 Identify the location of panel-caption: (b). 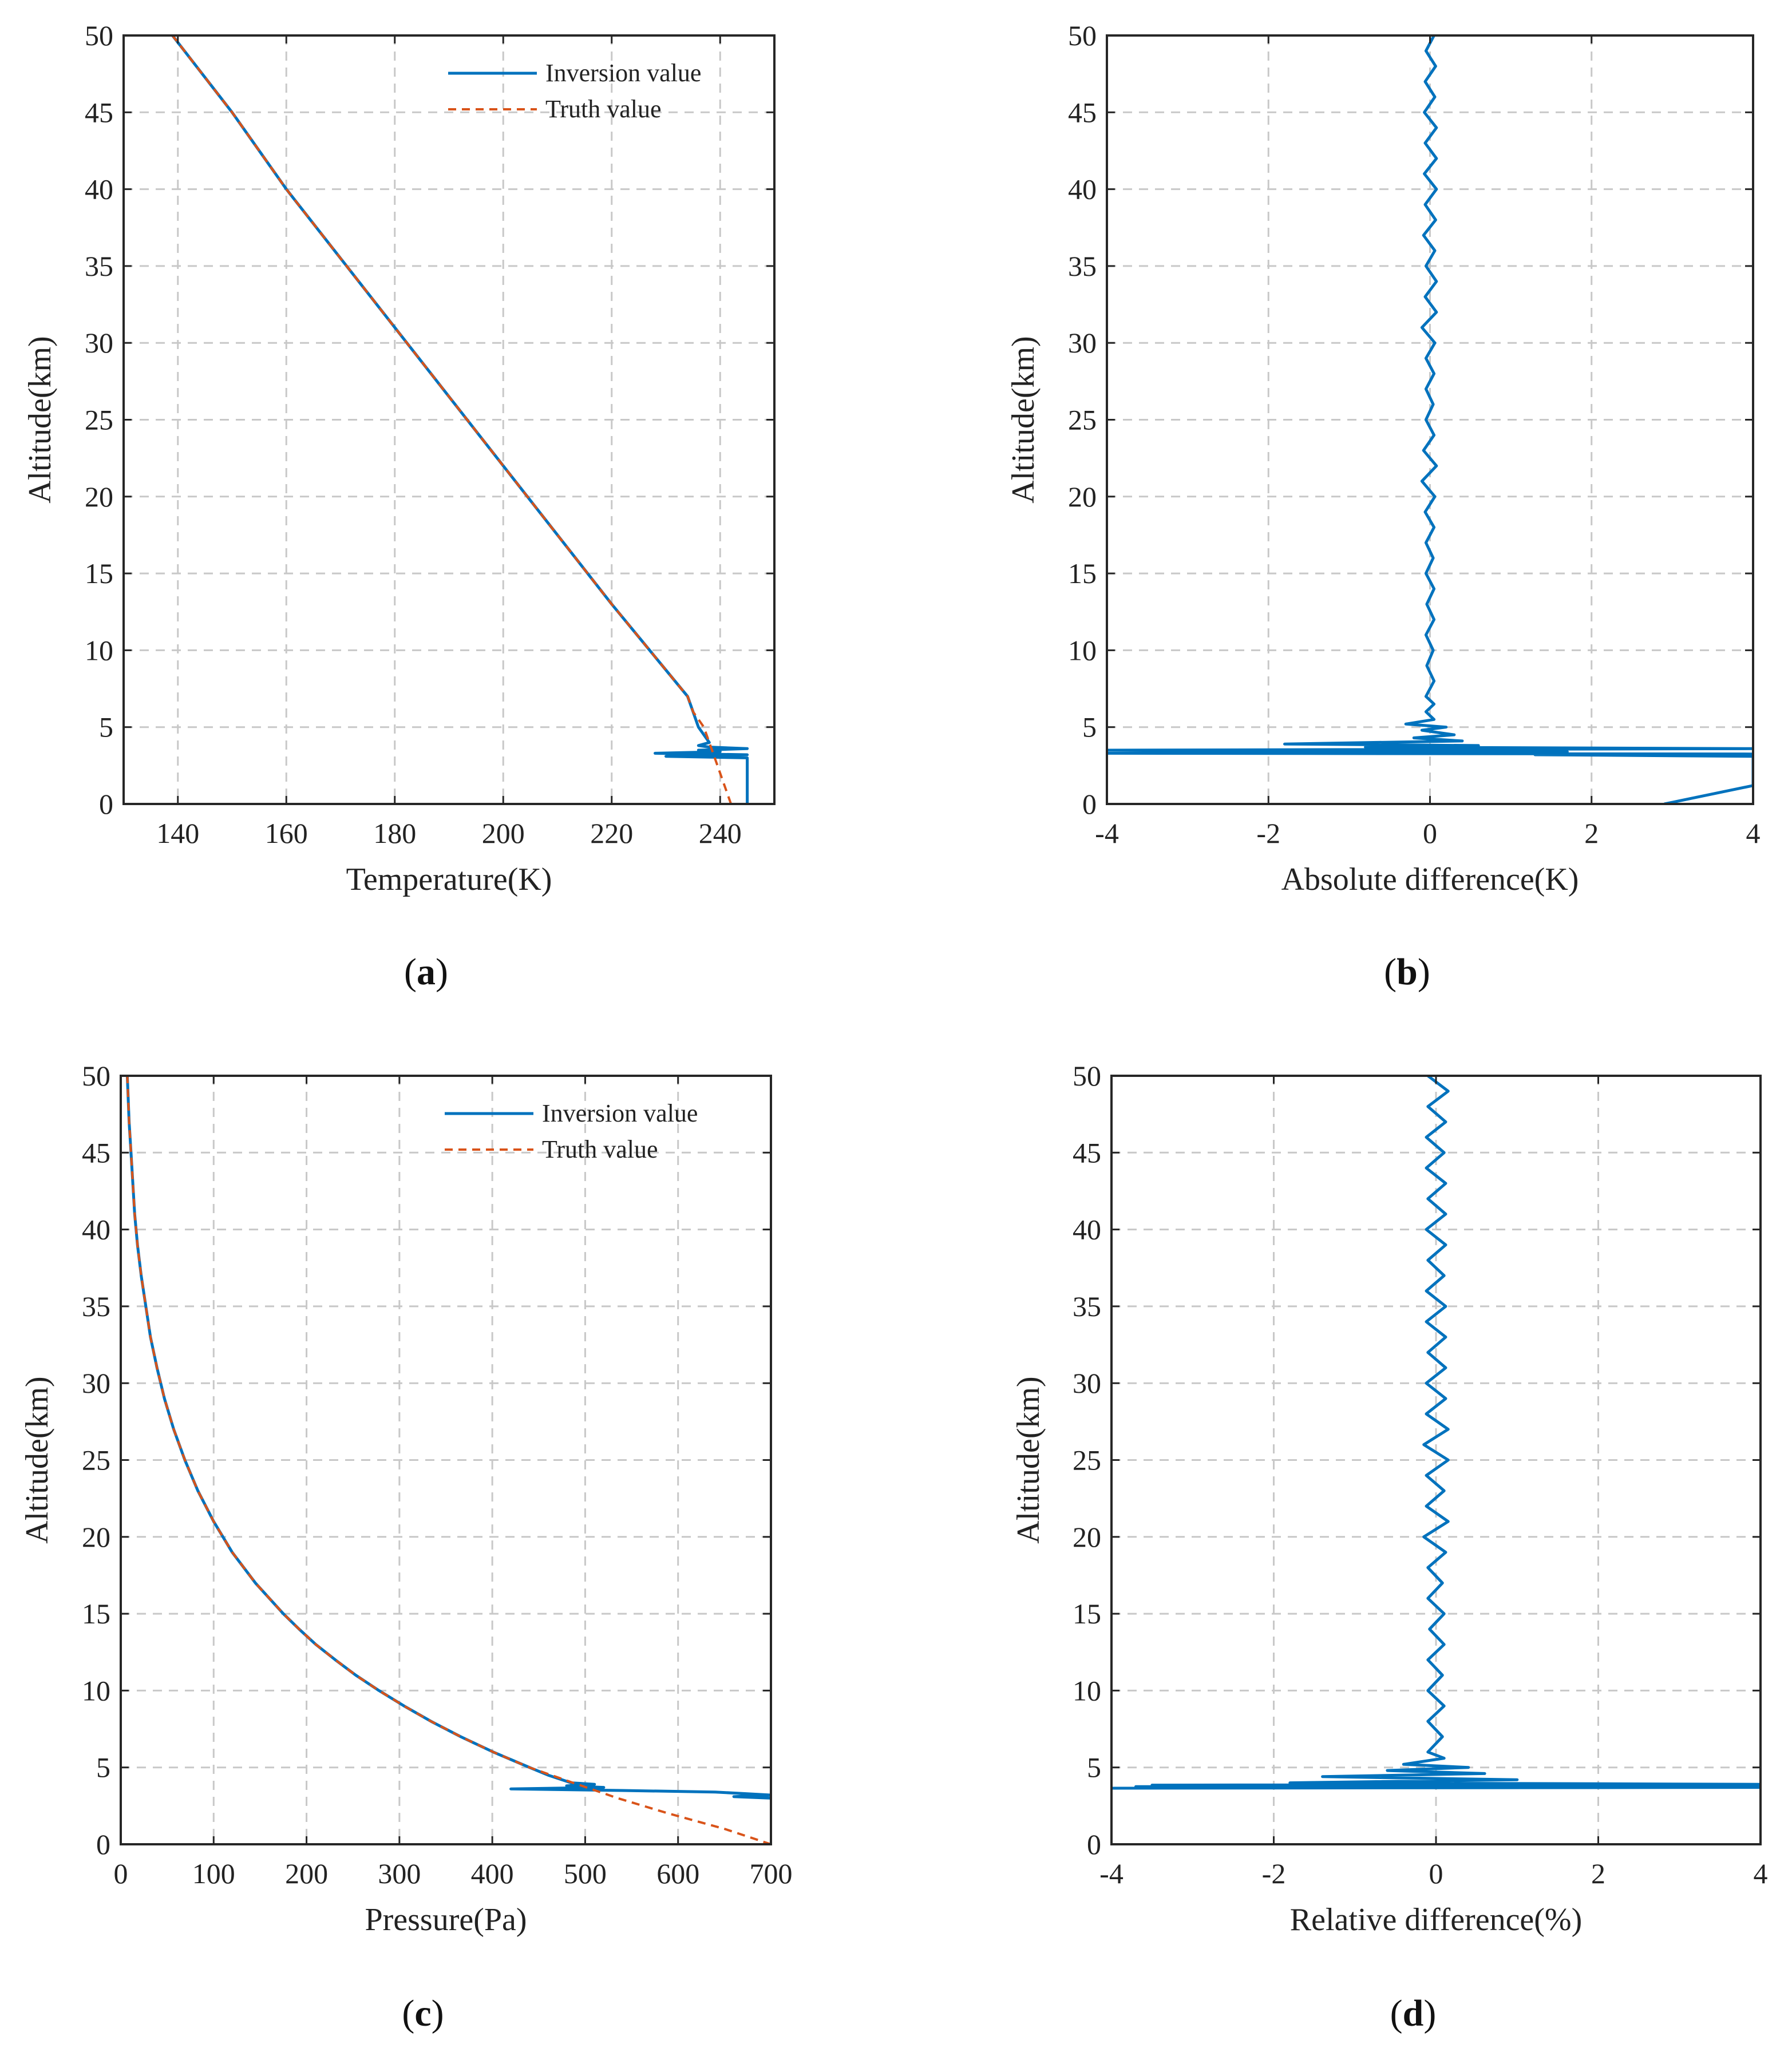
(1407, 972).